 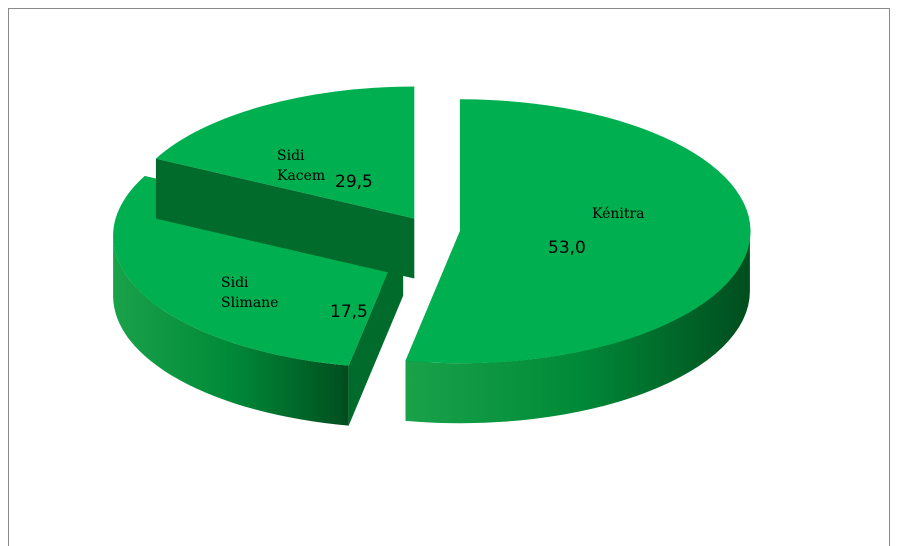 I want to click on slice-value-label: 53,0, so click(x=567, y=248).